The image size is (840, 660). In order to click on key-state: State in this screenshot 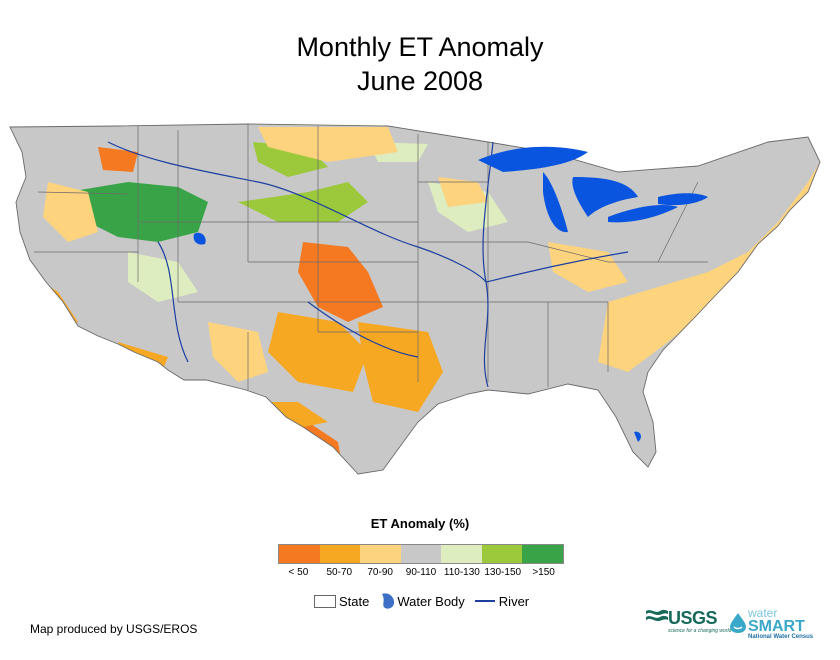, I will do `click(341, 601)`.